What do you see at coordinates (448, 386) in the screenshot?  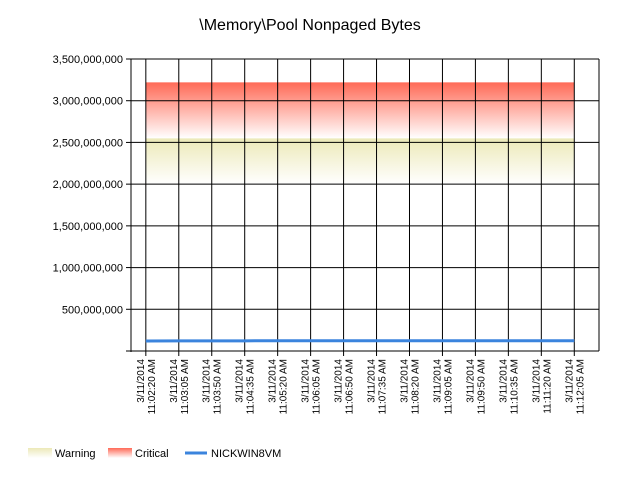 I see `x-tick-time: 11:09:05 AM` at bounding box center [448, 386].